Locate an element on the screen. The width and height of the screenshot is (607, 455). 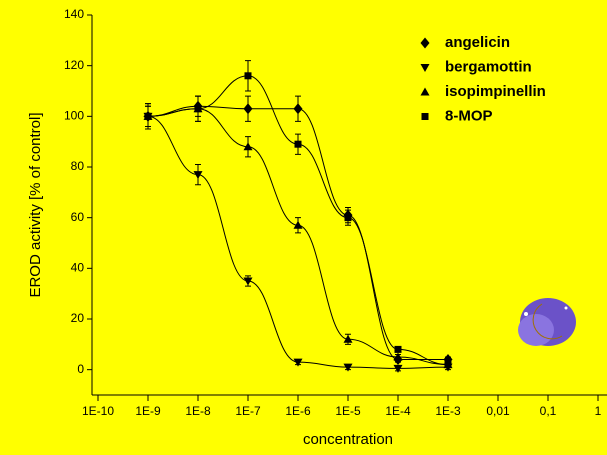
y-tick-label: 80 is located at coordinates (78, 166).